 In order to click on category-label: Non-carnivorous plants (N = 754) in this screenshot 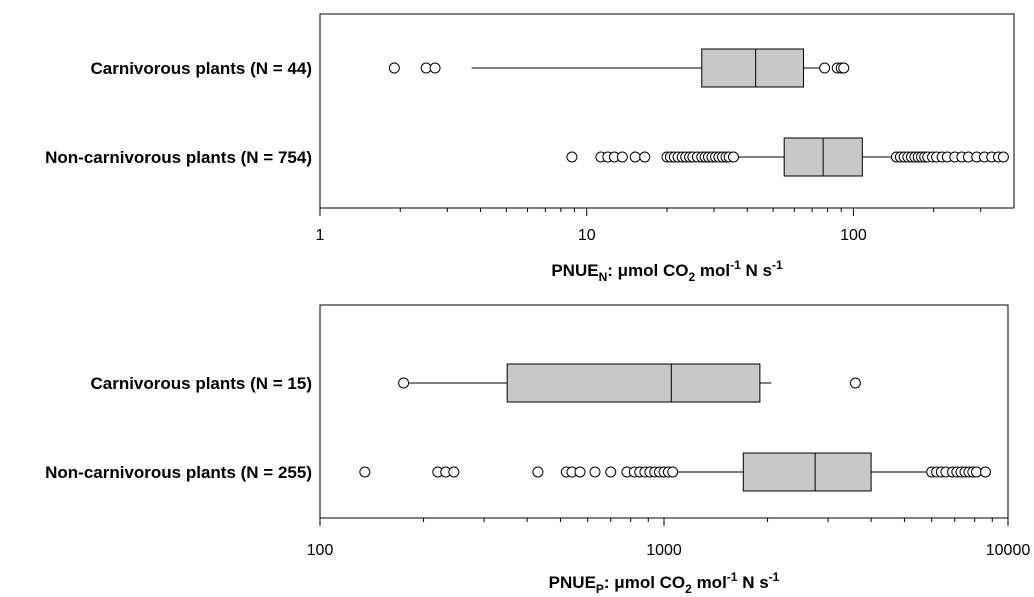, I will do `click(178, 157)`.